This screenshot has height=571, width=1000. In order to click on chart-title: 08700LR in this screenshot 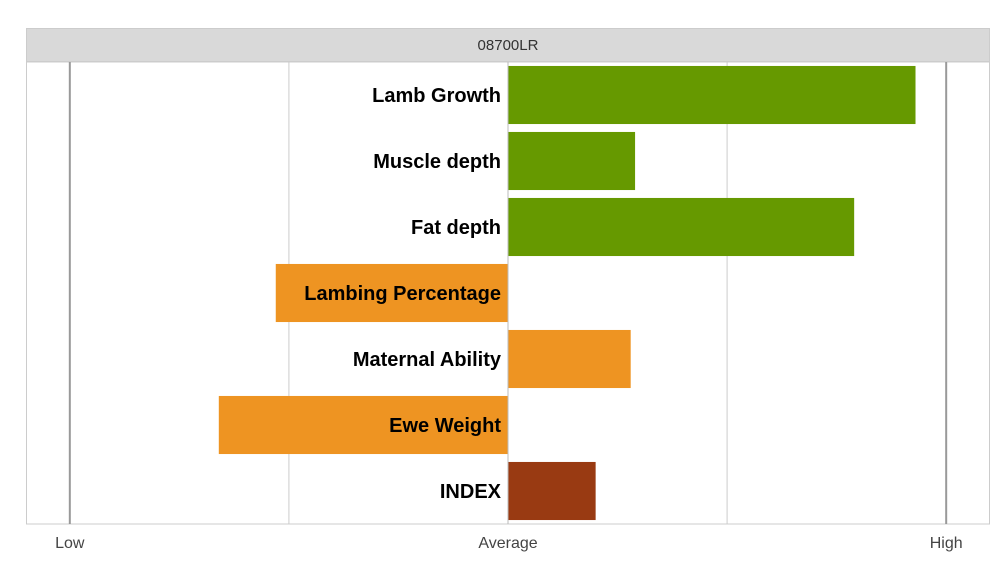, I will do `click(508, 45)`.